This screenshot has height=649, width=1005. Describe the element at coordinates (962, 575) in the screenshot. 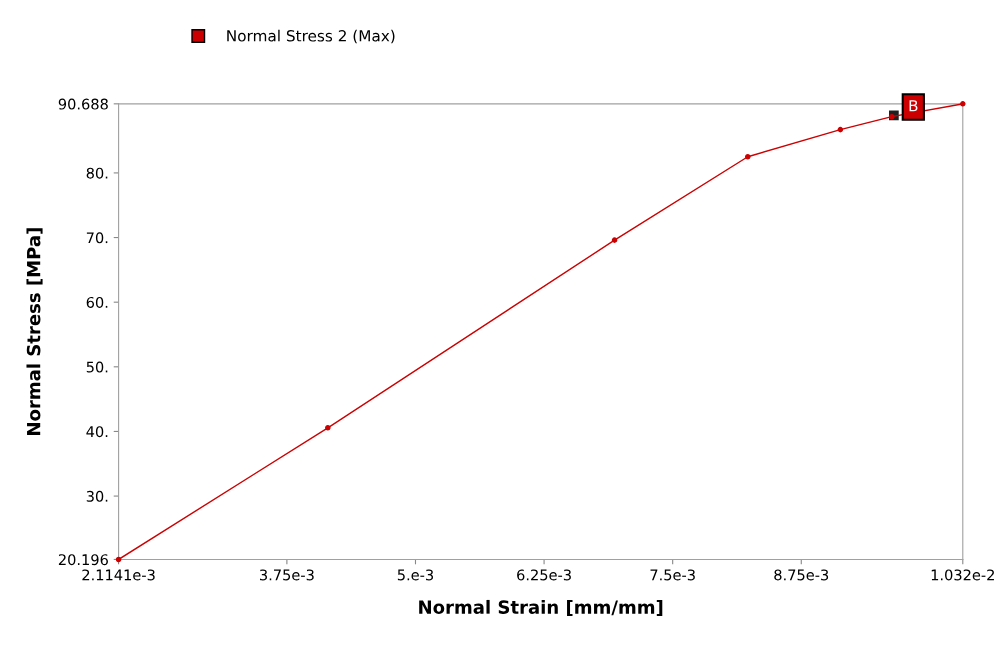

I see `x-tick-label: 1.032e-2` at that location.